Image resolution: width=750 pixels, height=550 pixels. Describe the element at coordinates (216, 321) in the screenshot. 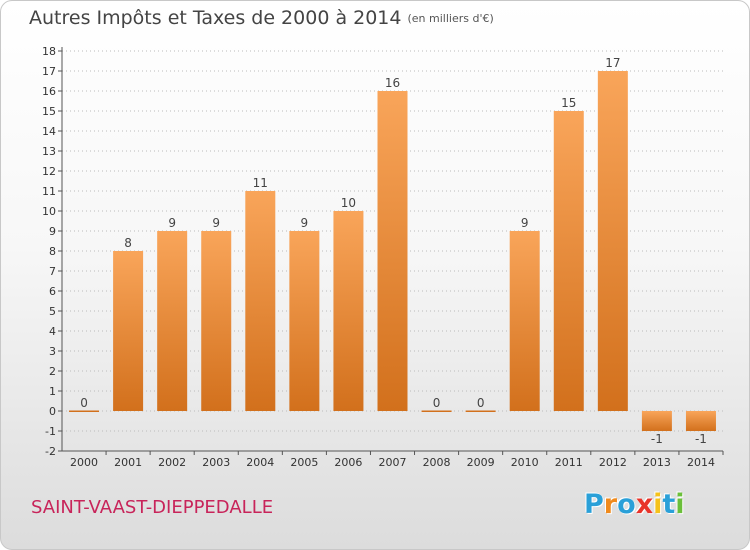

I see `bar-2003` at that location.